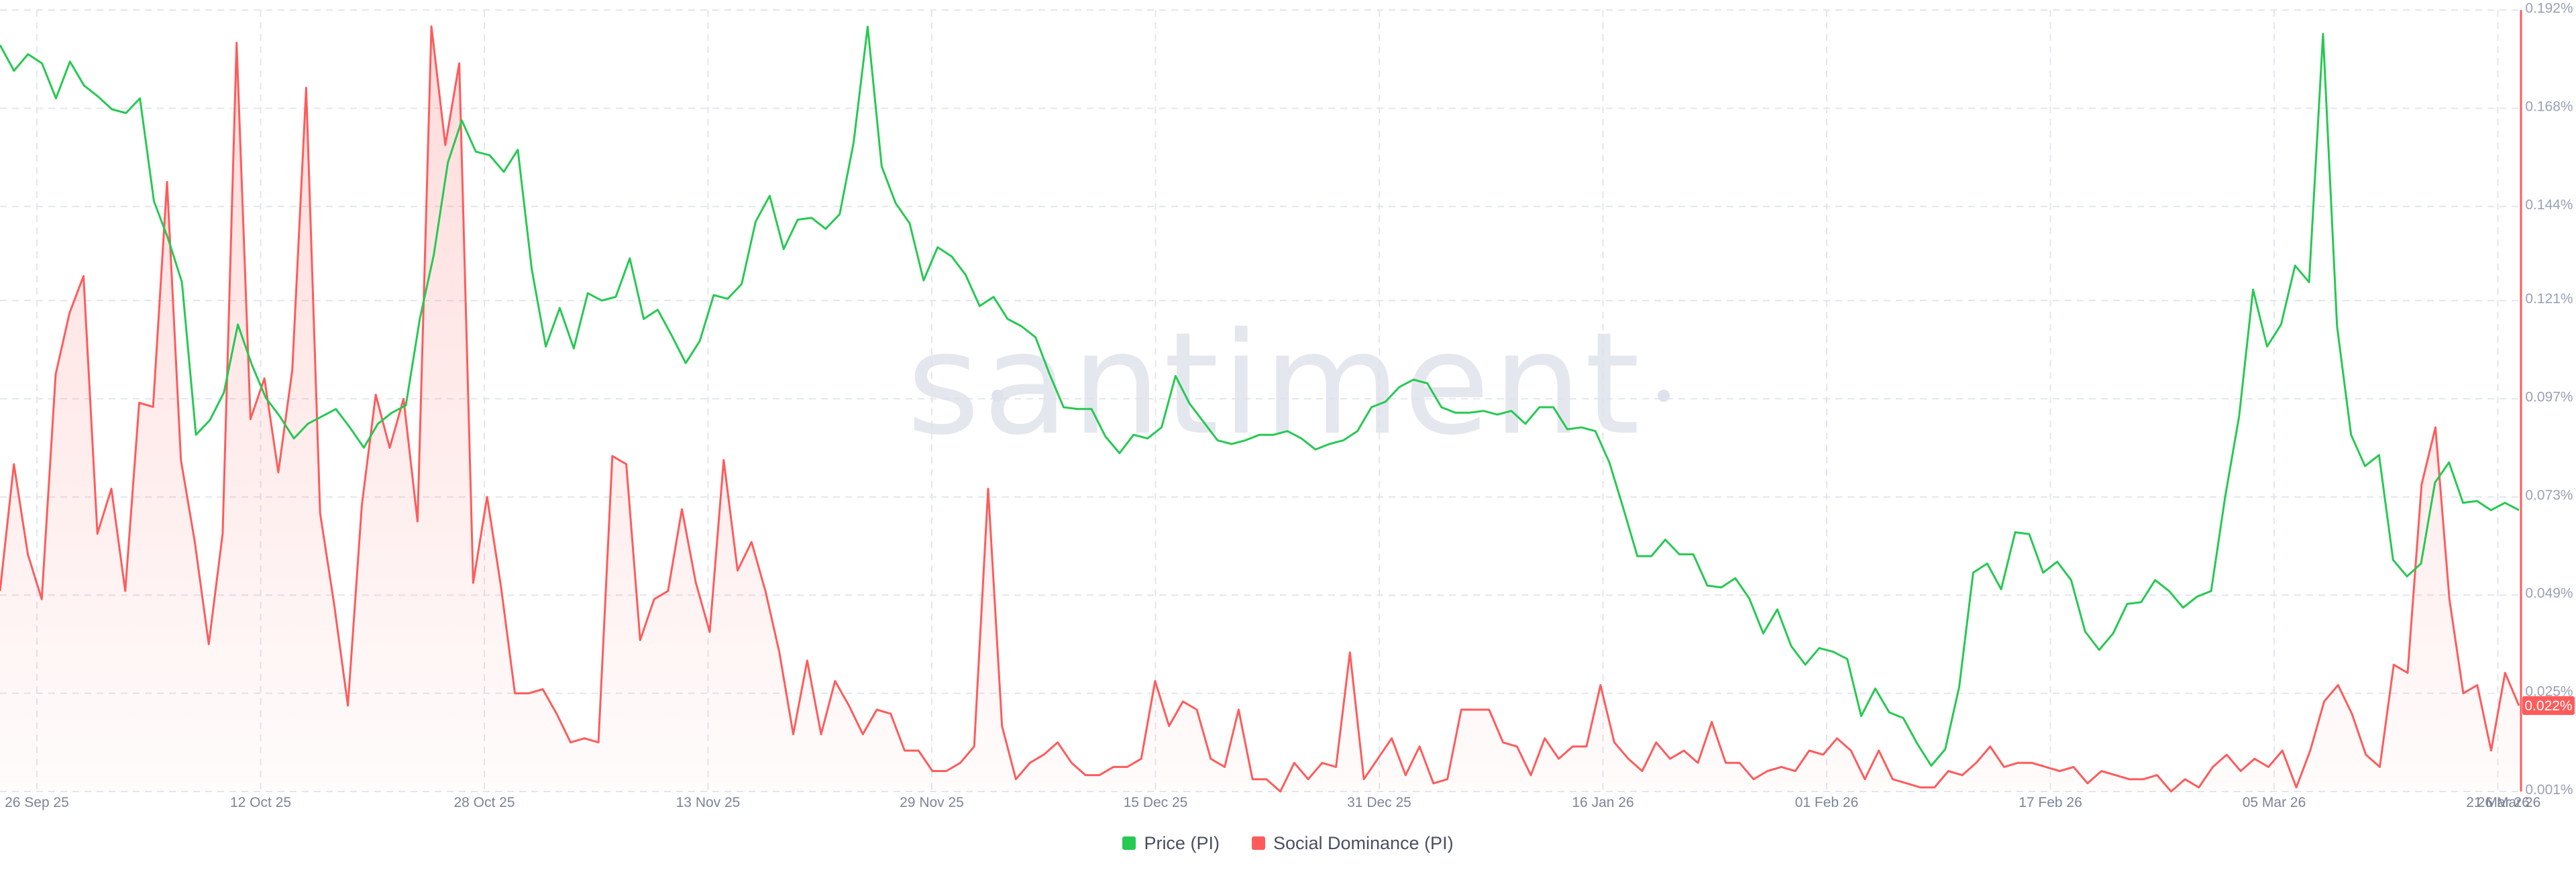 This screenshot has height=872, width=2576. What do you see at coordinates (1664, 396) in the screenshot?
I see `watermark-dot-right` at bounding box center [1664, 396].